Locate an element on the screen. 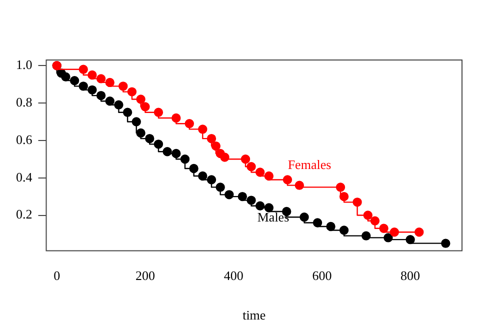  y-tick-label: 0.6 is located at coordinates (24, 139).